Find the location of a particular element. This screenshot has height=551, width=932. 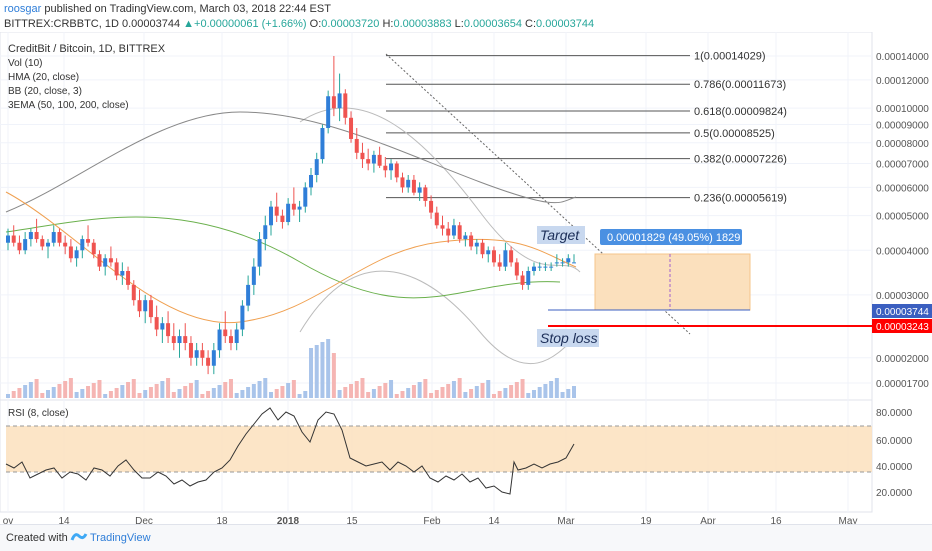

time-axis: ov 14 Dec 18 2018 15 Feb 14 Mar 19 Apr 16 May is located at coordinates (430, 520).